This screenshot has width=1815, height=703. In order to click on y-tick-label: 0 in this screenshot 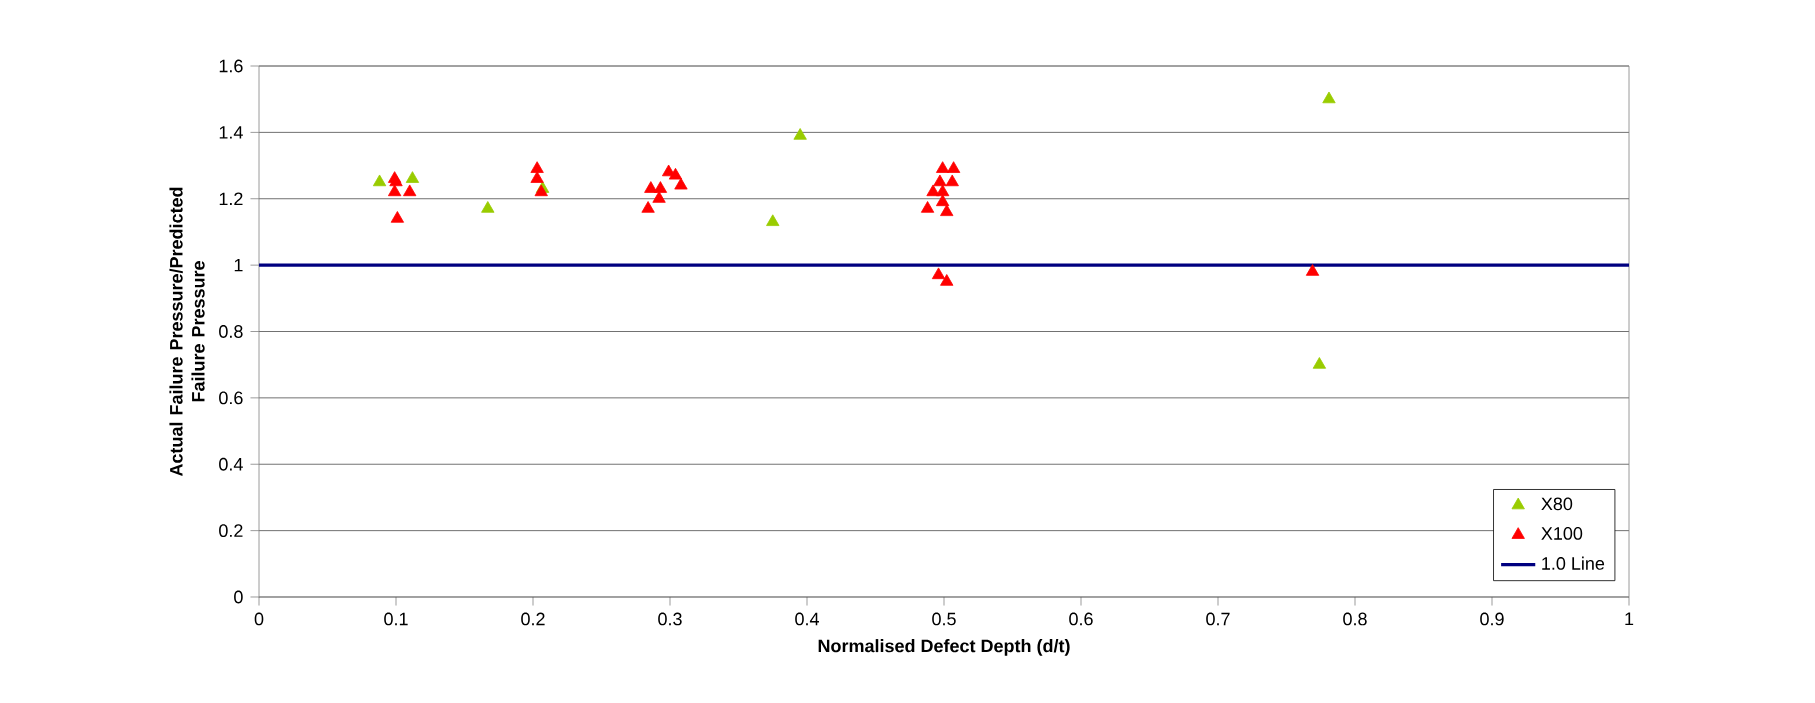, I will do `click(238, 597)`.